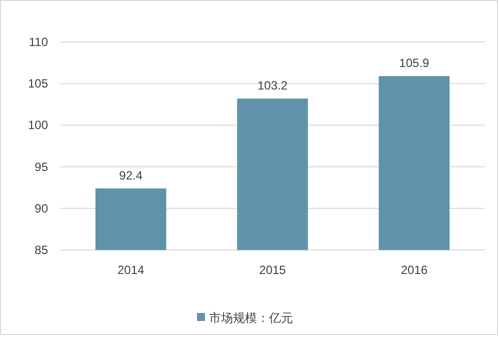  Describe the element at coordinates (272, 270) in the screenshot. I see `x-tick-label: 2015` at that location.